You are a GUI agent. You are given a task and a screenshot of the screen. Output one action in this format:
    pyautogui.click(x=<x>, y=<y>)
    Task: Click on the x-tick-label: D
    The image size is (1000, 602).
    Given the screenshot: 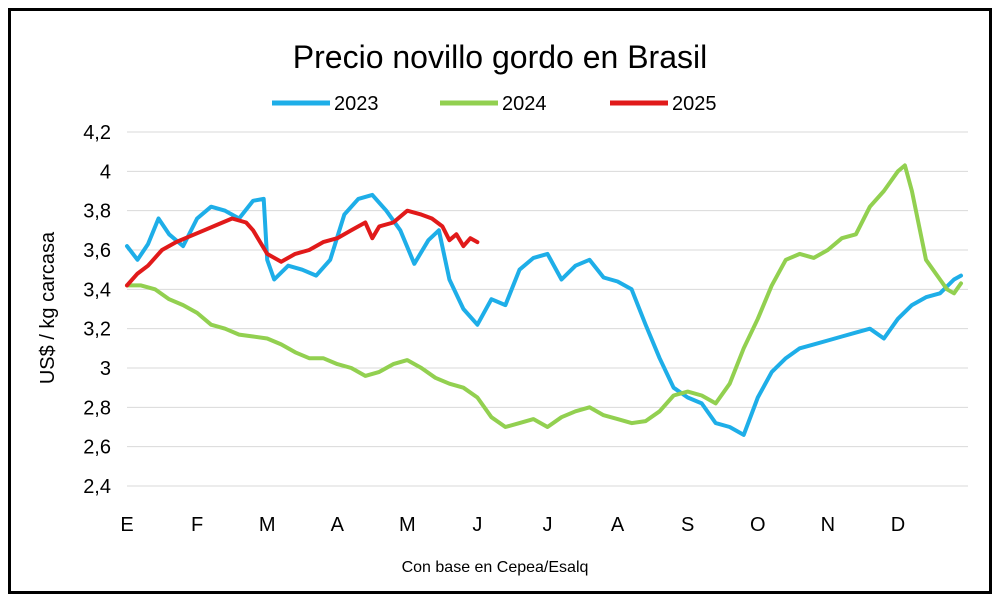 What is the action you would take?
    pyautogui.click(x=898, y=525)
    